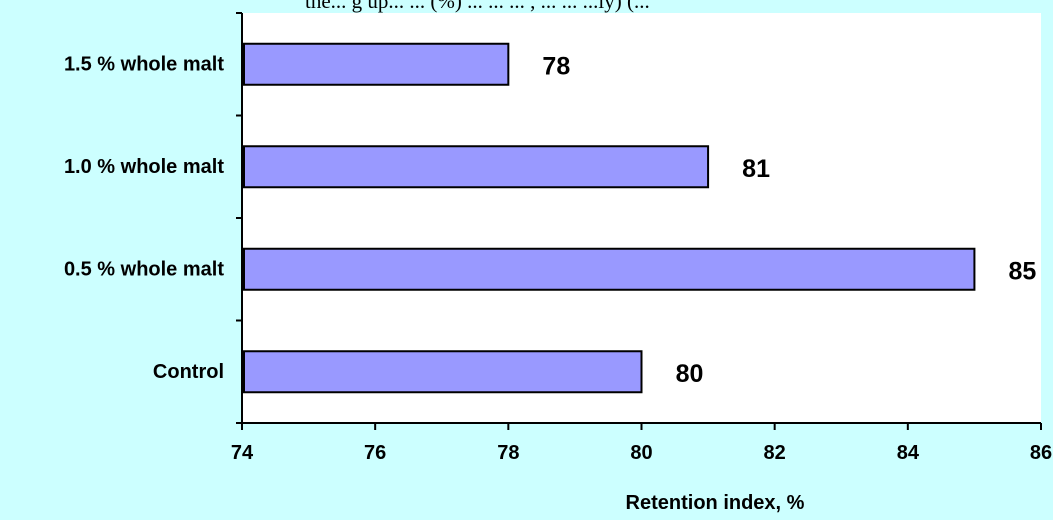  I want to click on data-label-3: 80, so click(690, 374).